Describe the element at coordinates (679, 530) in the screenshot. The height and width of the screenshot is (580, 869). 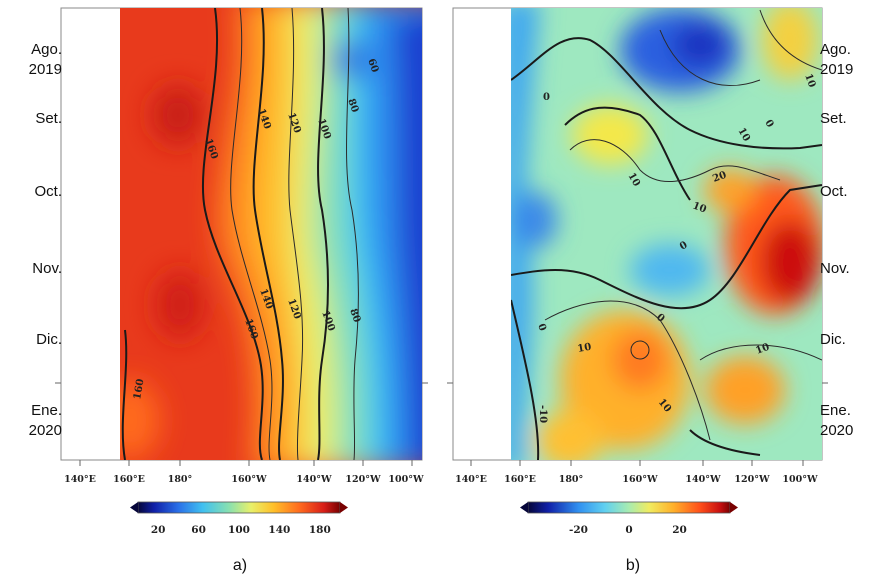
I see `colorbar-b-tick-2: 20` at that location.